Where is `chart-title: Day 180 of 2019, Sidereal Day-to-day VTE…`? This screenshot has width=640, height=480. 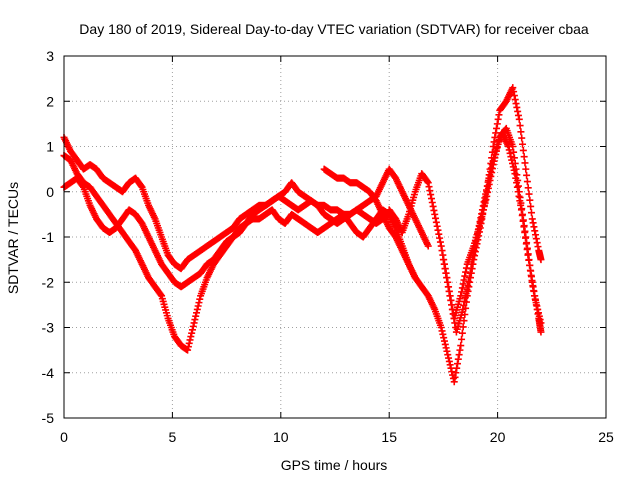 chart-title: Day 180 of 2019, Sidereal Day-to-day VTE… is located at coordinates (334, 29).